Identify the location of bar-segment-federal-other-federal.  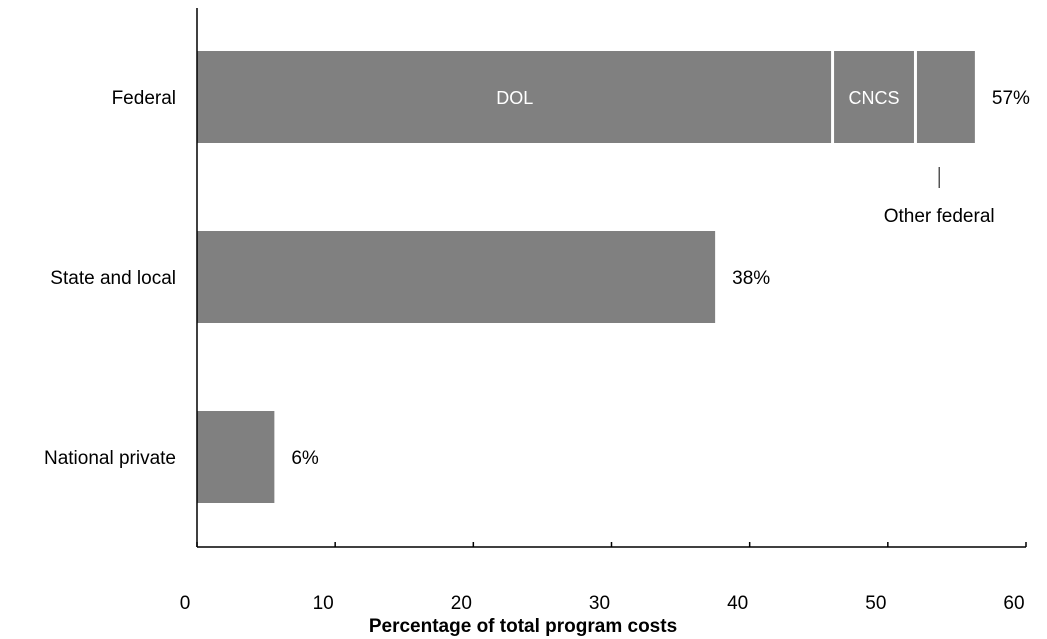
(945, 97).